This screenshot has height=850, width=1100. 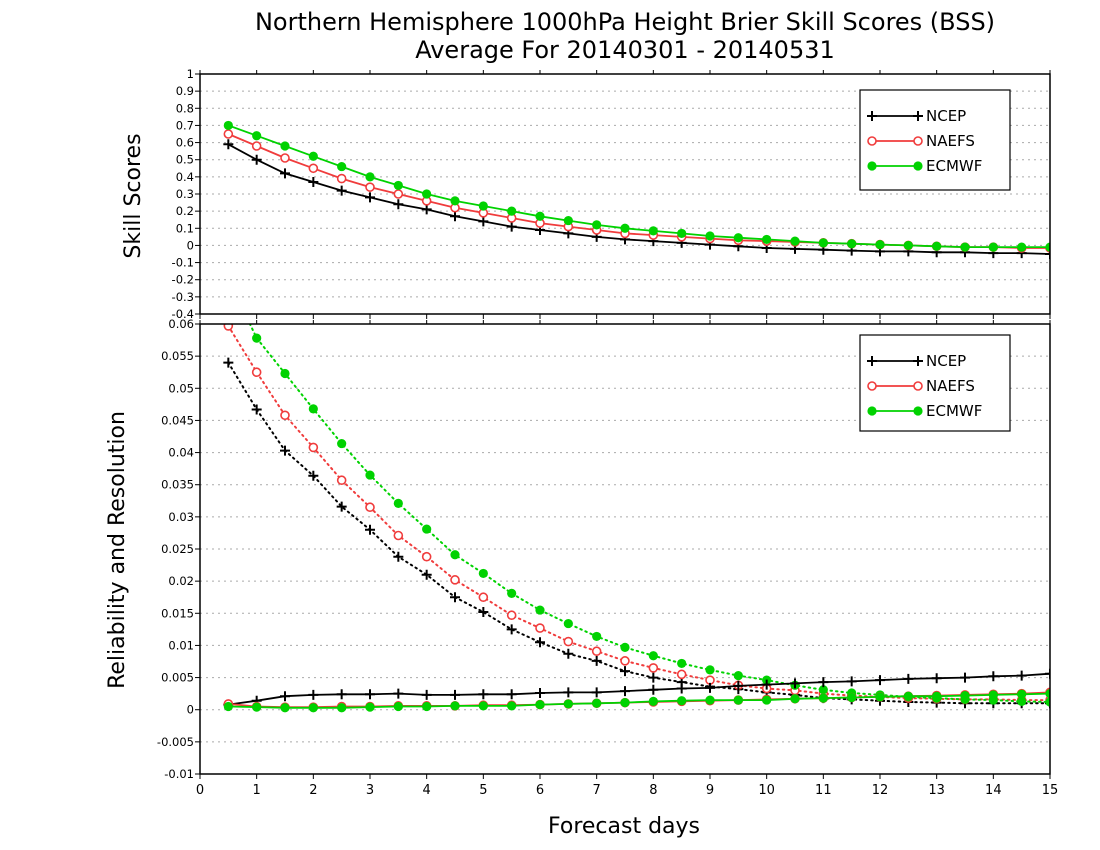 What do you see at coordinates (918, 411) in the screenshot?
I see `bottom-legend-marker-ecmwf` at bounding box center [918, 411].